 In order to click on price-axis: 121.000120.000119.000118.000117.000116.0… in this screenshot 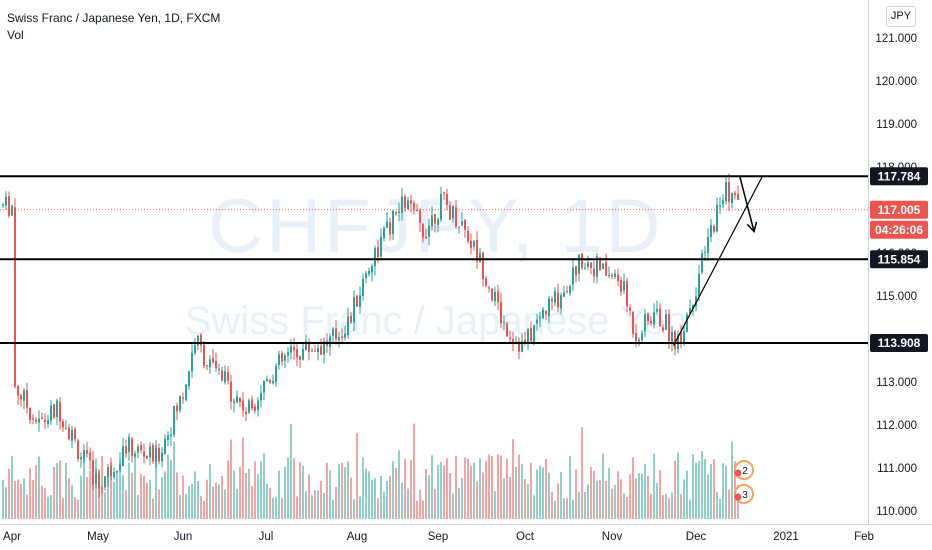, I will do `click(896, 275)`.